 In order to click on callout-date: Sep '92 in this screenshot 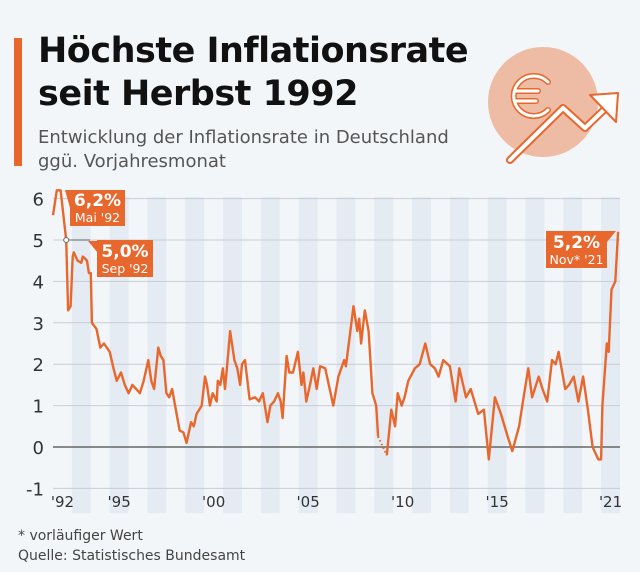, I will do `click(125, 268)`.